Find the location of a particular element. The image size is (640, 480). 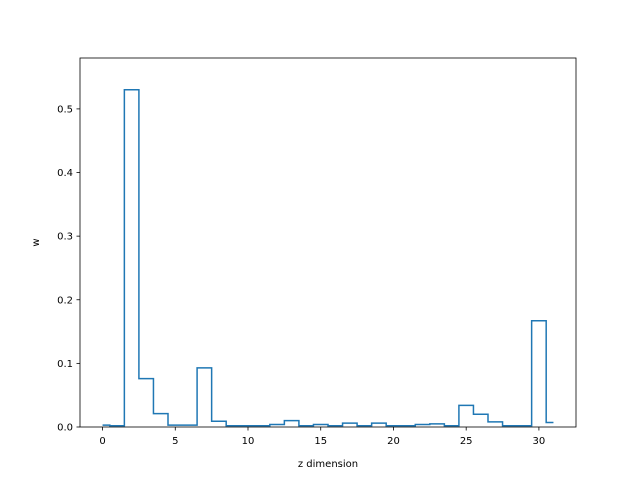

x-tick-label: 15 is located at coordinates (320, 441).